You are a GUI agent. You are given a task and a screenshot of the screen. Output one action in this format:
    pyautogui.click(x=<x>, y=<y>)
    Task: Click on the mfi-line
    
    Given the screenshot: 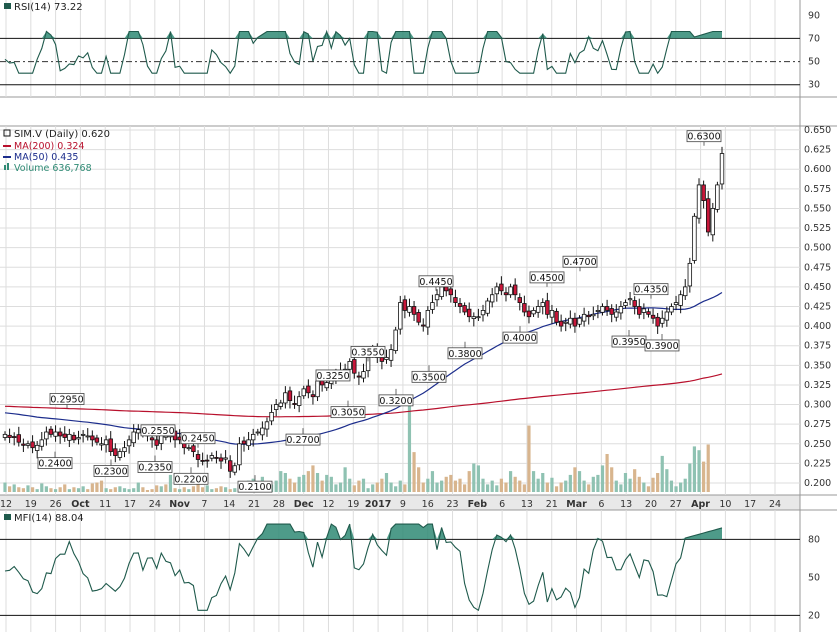 What is the action you would take?
    pyautogui.click(x=363, y=567)
    